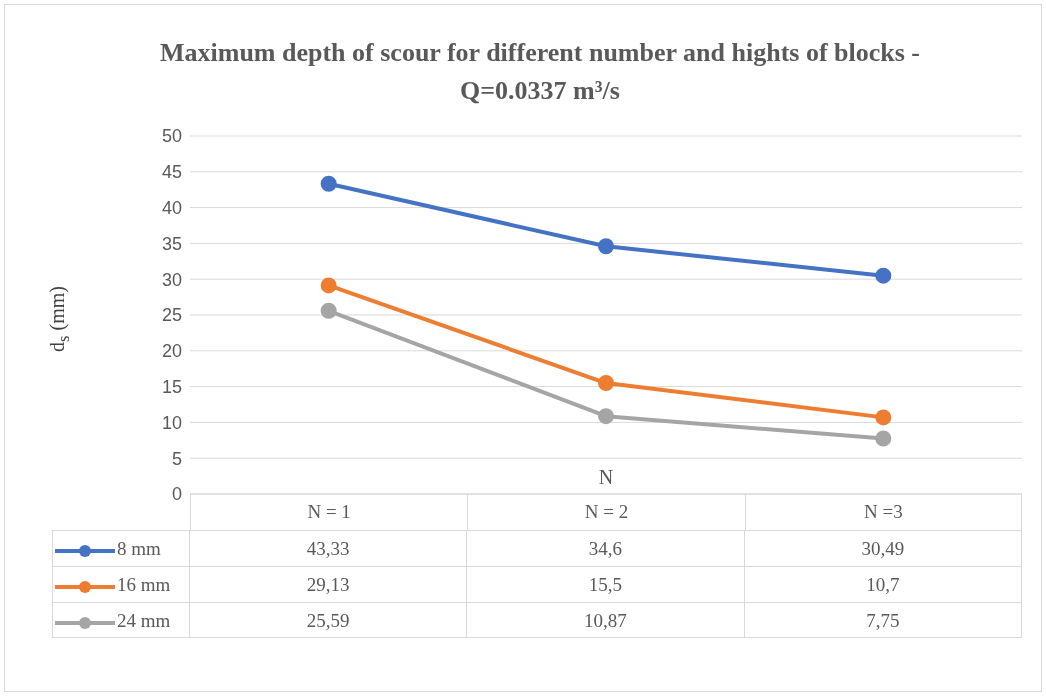  I want to click on y-tick-label: 40, so click(171, 207).